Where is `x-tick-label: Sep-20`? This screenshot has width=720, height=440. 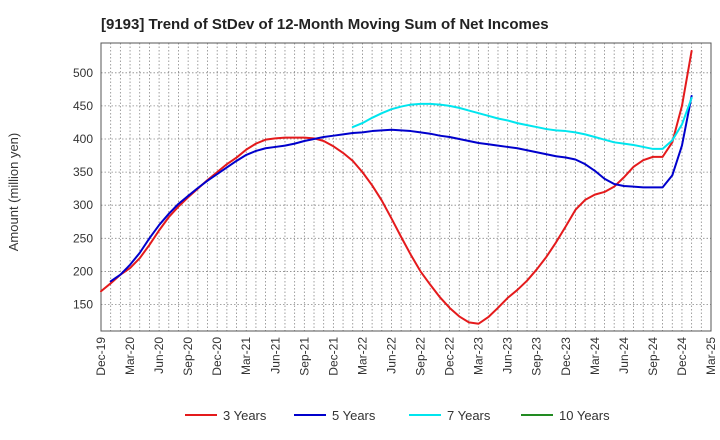 x-tick-label: Sep-20 is located at coordinates (188, 356).